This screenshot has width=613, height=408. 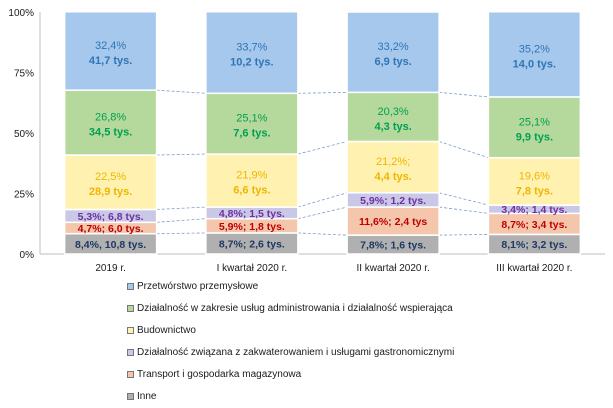 What do you see at coordinates (110, 245) in the screenshot?
I see `data-label: 8,4%, 10,8 tys.` at bounding box center [110, 245].